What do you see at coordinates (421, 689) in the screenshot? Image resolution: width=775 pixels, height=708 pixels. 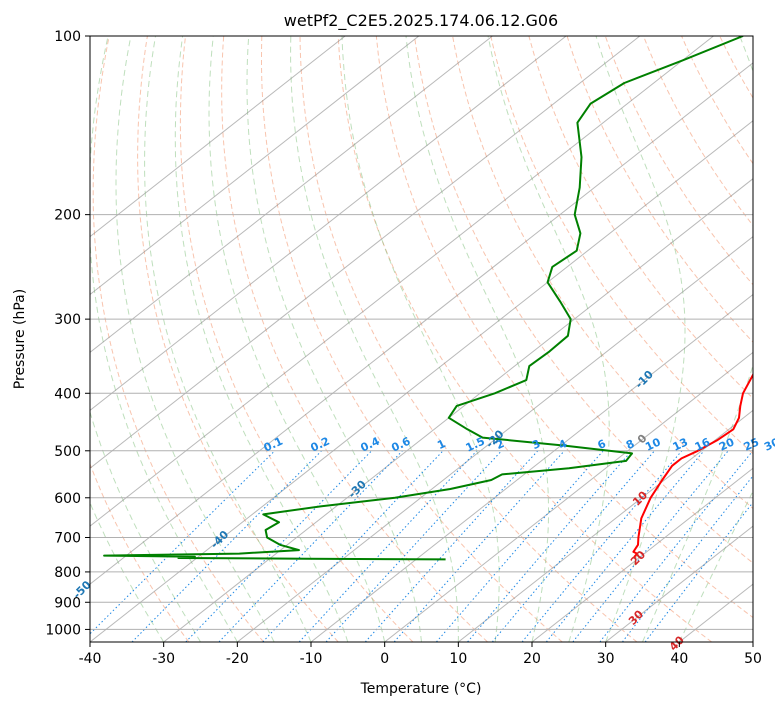 I see `x-axis-title: Temperature (°C)` at bounding box center [421, 689].